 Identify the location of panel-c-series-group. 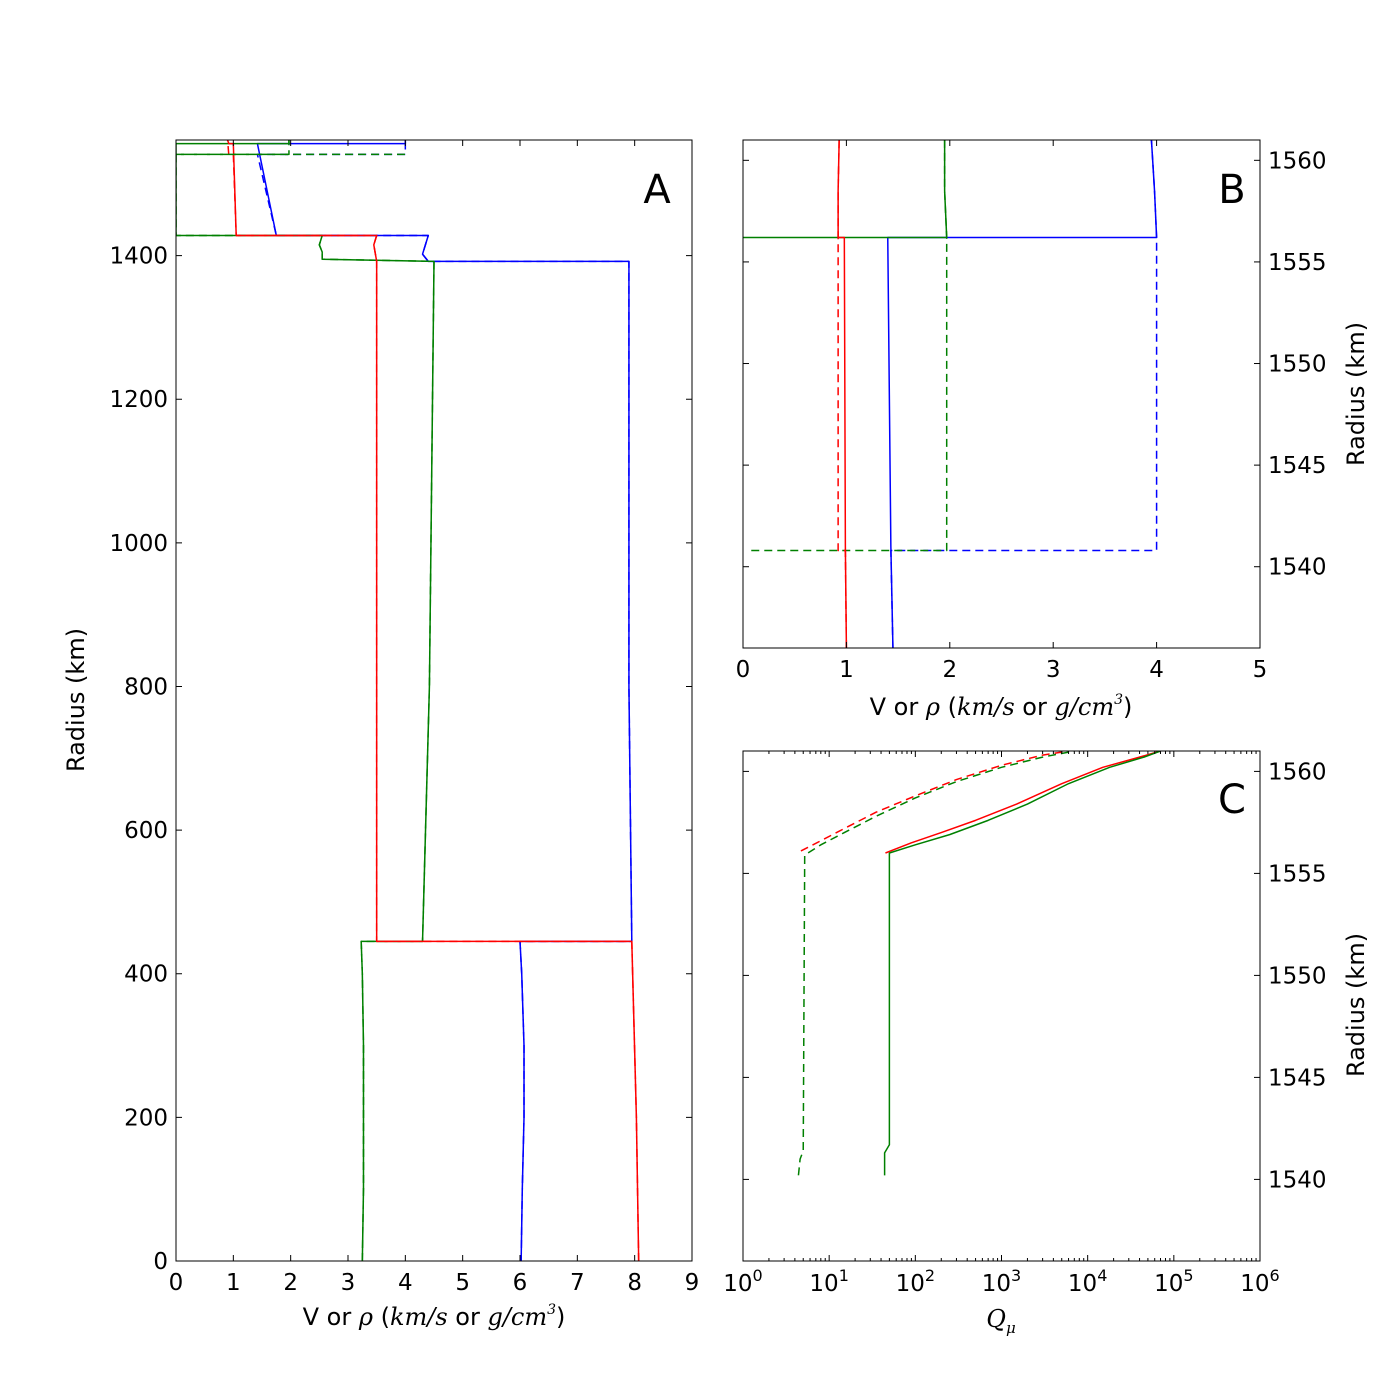
(979, 963).